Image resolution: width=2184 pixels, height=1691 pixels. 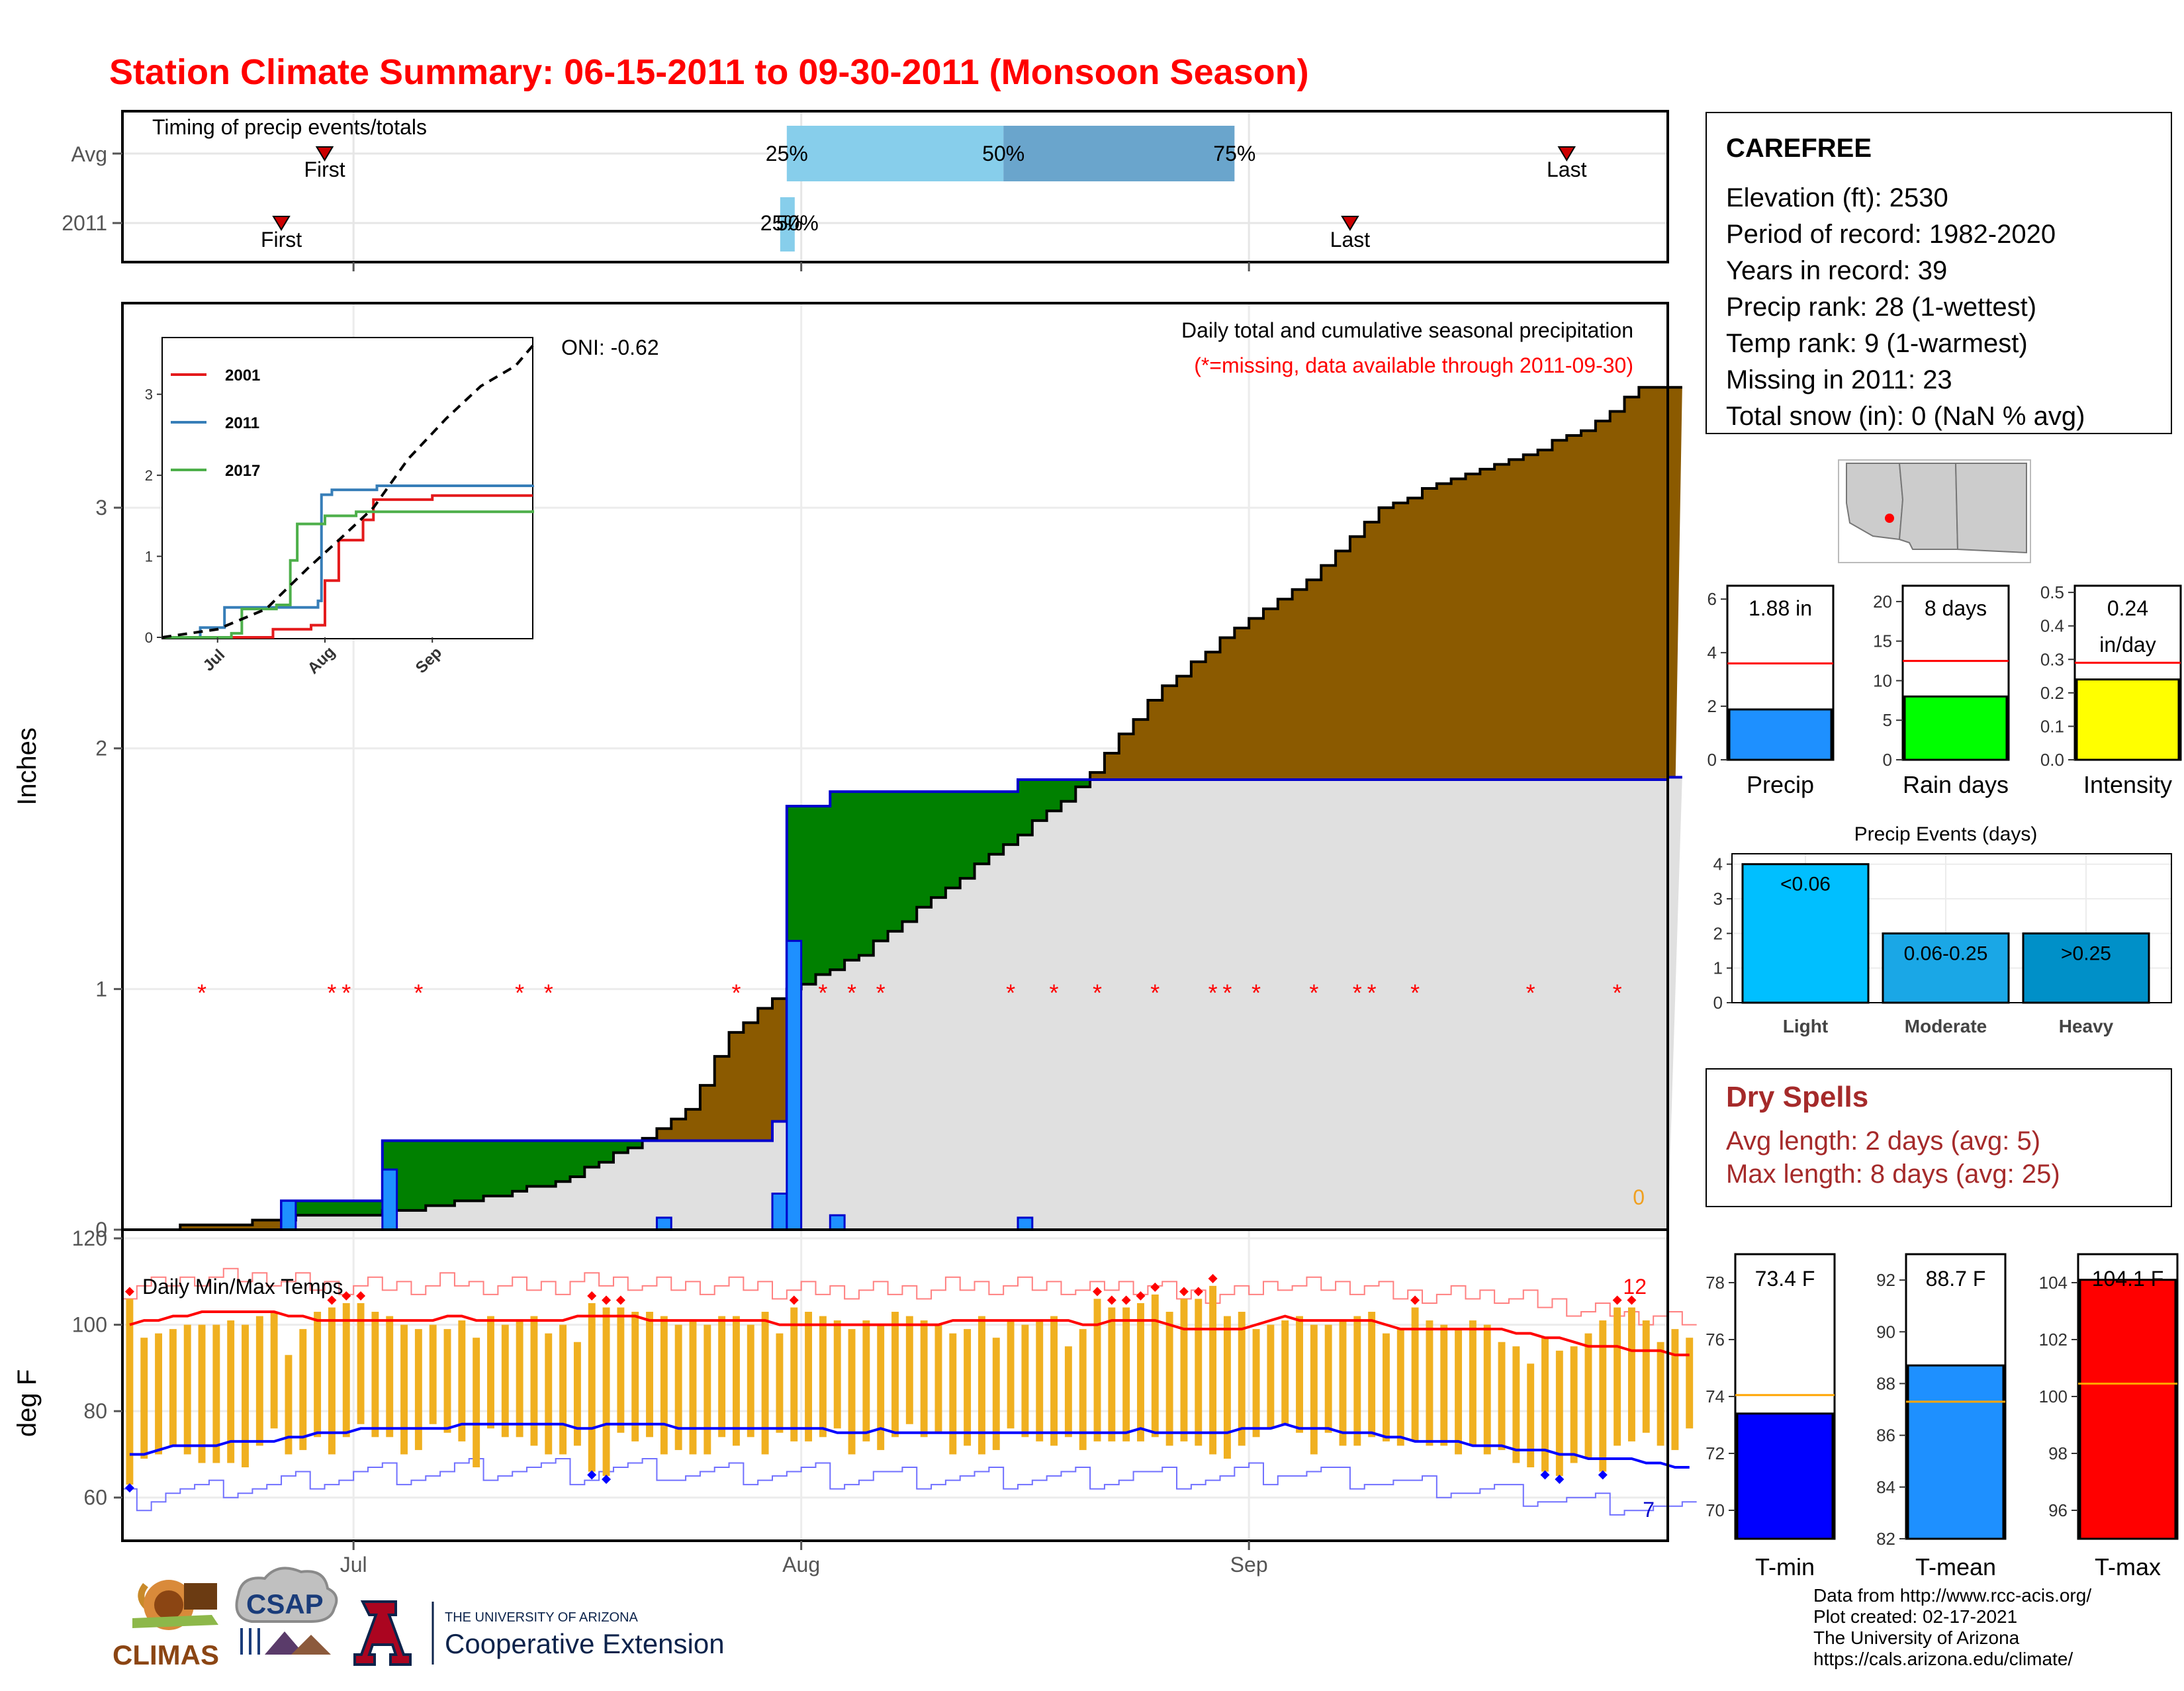 What do you see at coordinates (1806, 1026) in the screenshot?
I see `event-category-label: Light` at bounding box center [1806, 1026].